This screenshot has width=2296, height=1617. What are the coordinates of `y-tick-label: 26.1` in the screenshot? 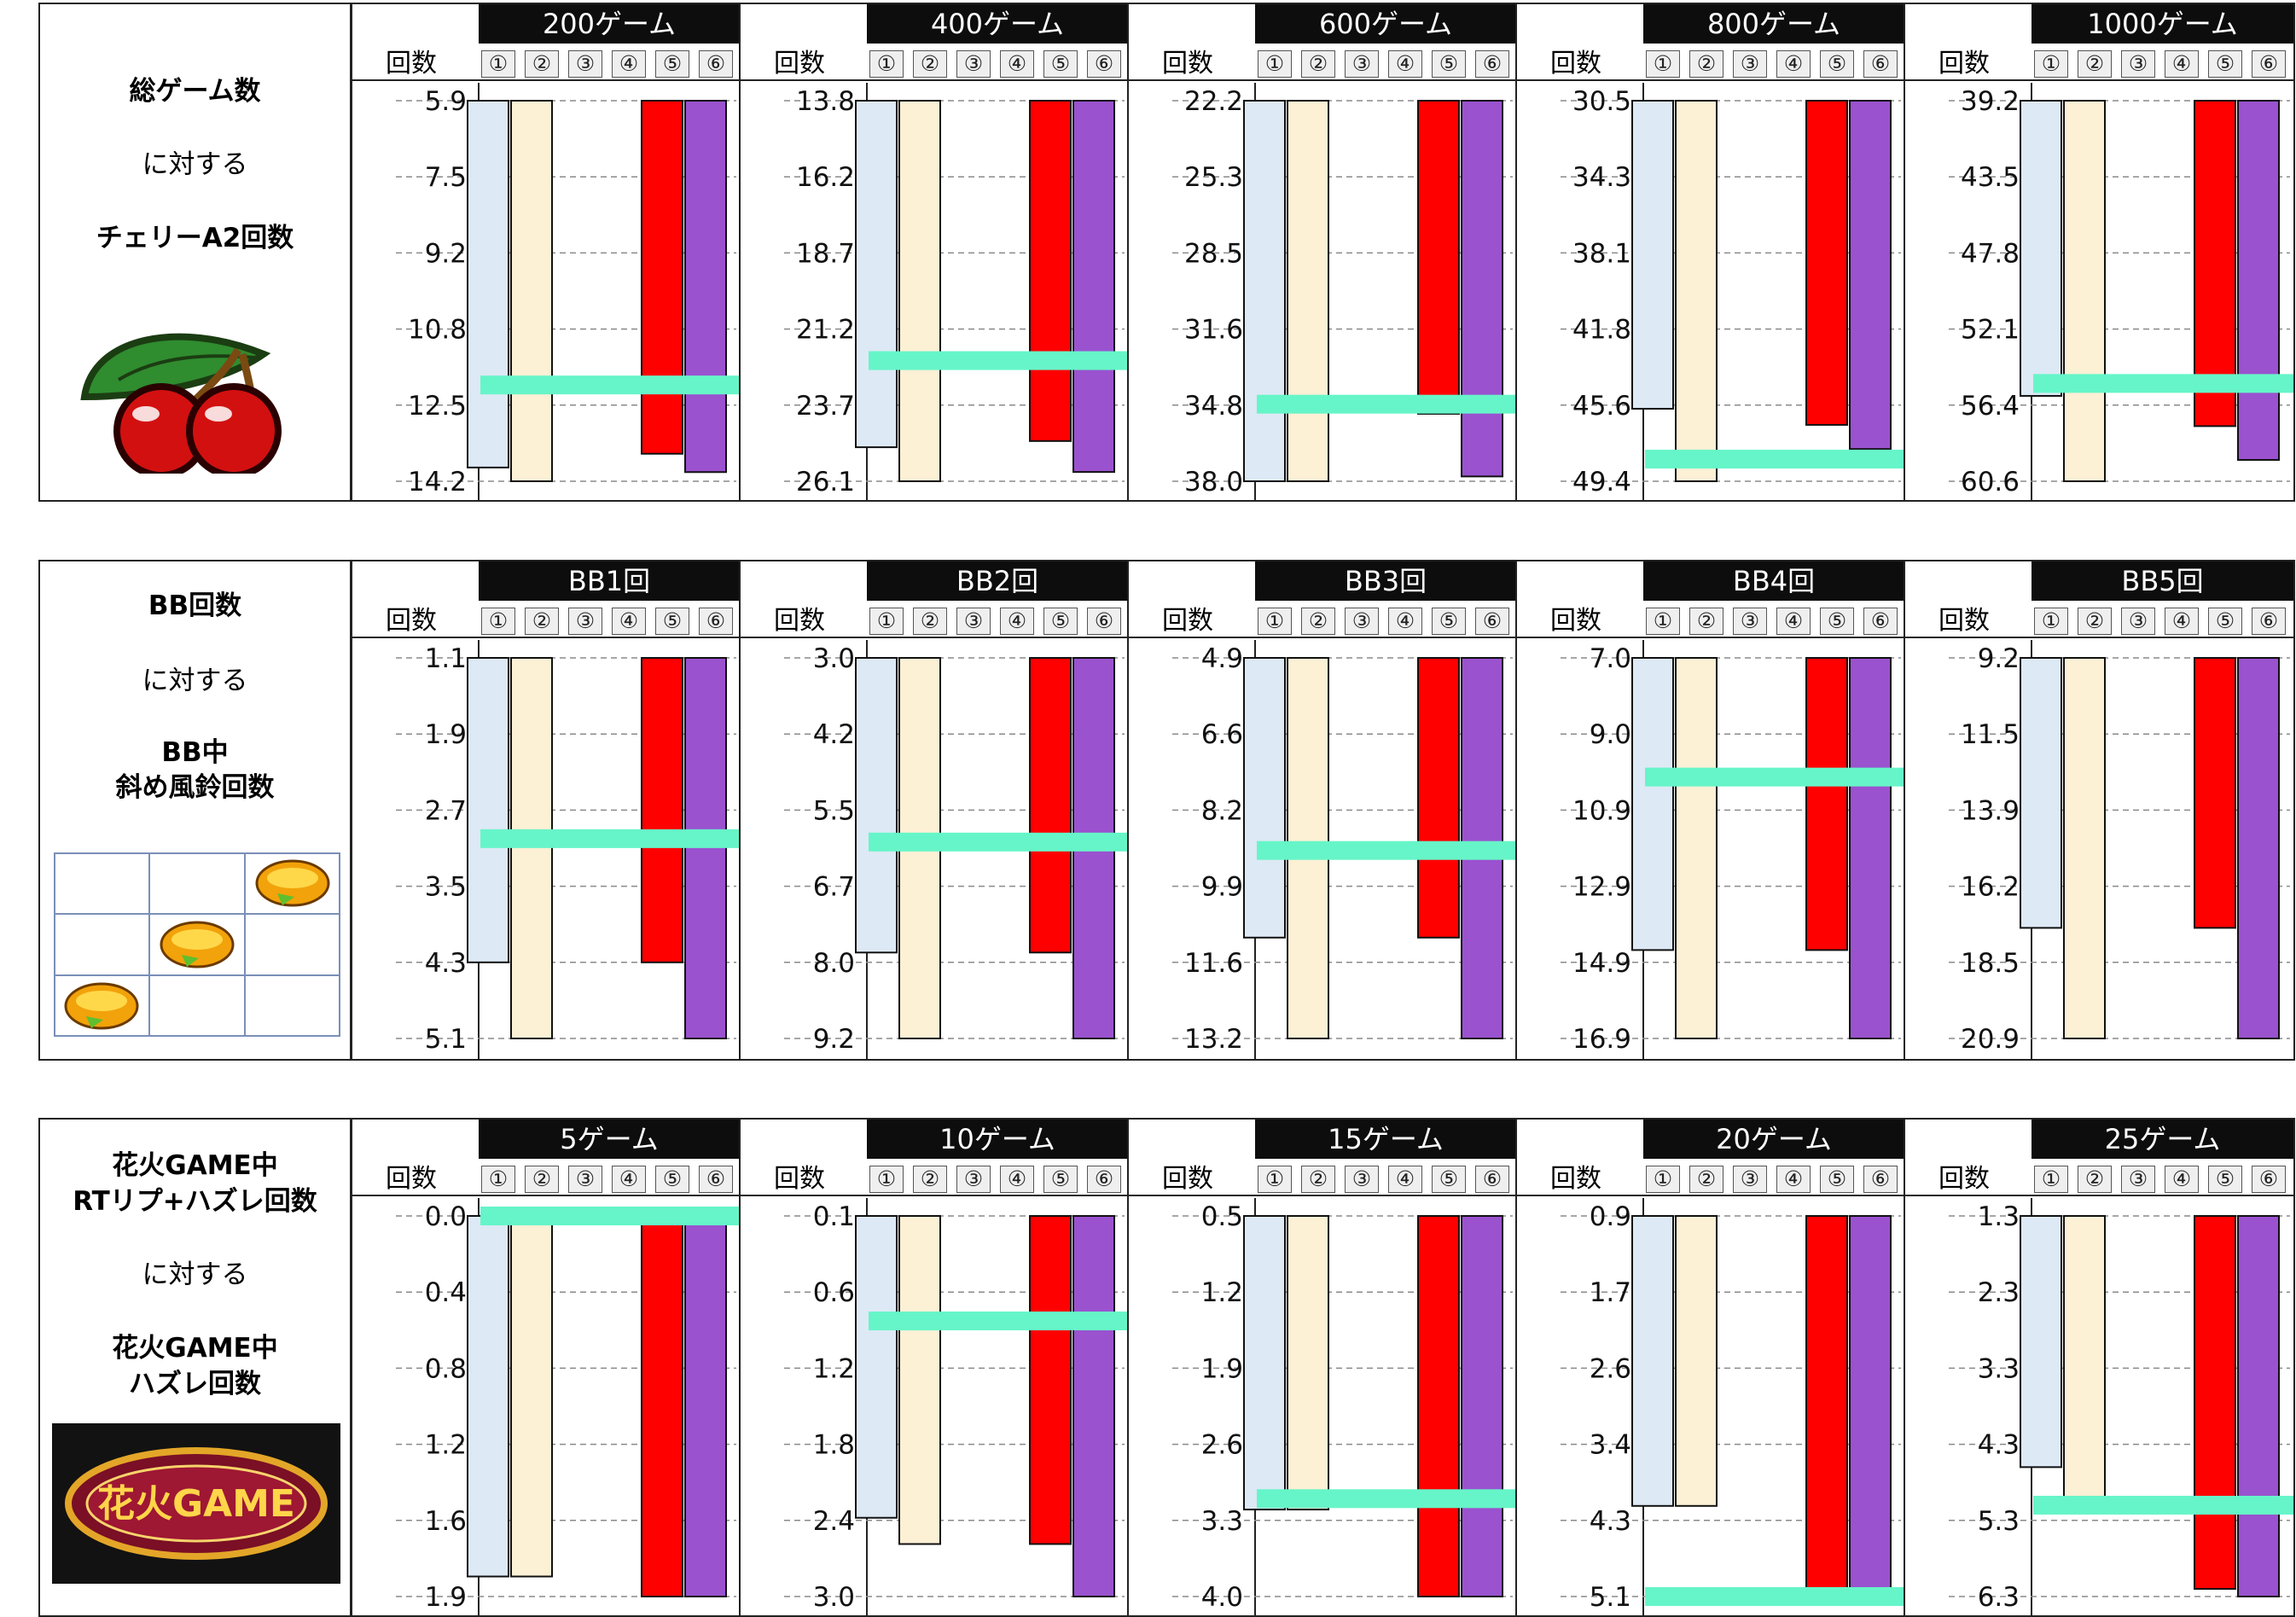 It's located at (825, 482).